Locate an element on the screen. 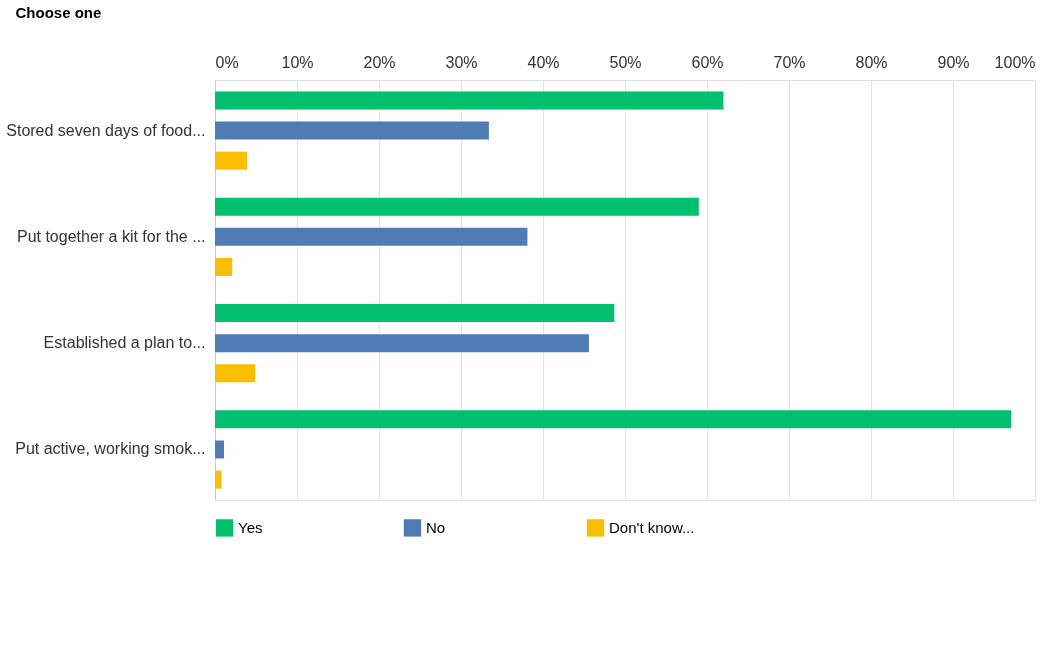  x-tick-label: 0% is located at coordinates (227, 62).